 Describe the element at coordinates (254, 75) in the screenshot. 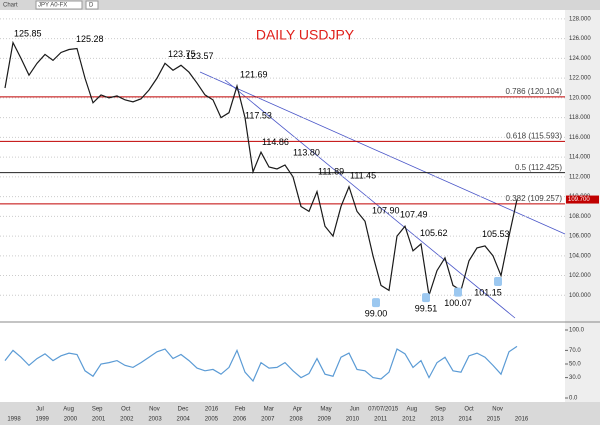

I see `peak-label: 121.69` at that location.